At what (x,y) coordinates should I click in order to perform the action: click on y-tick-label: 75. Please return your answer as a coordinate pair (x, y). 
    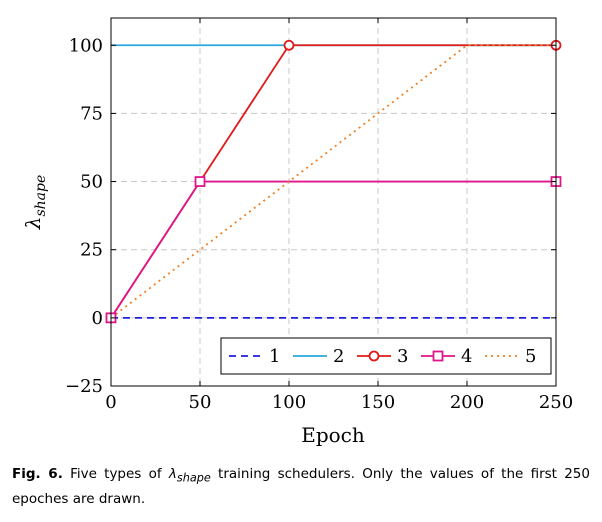
    Looking at the image, I should click on (91, 113).